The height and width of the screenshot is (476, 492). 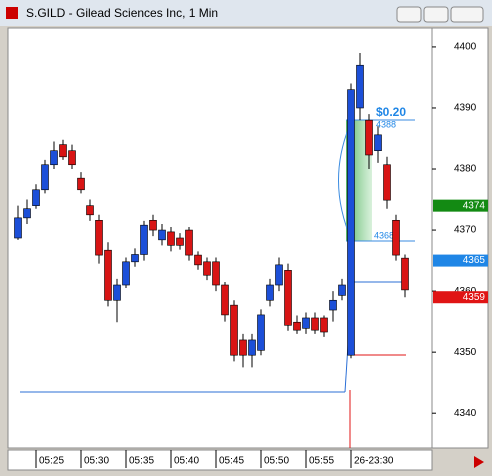 I want to click on x-tick-label: 05:55, so click(x=321, y=461).